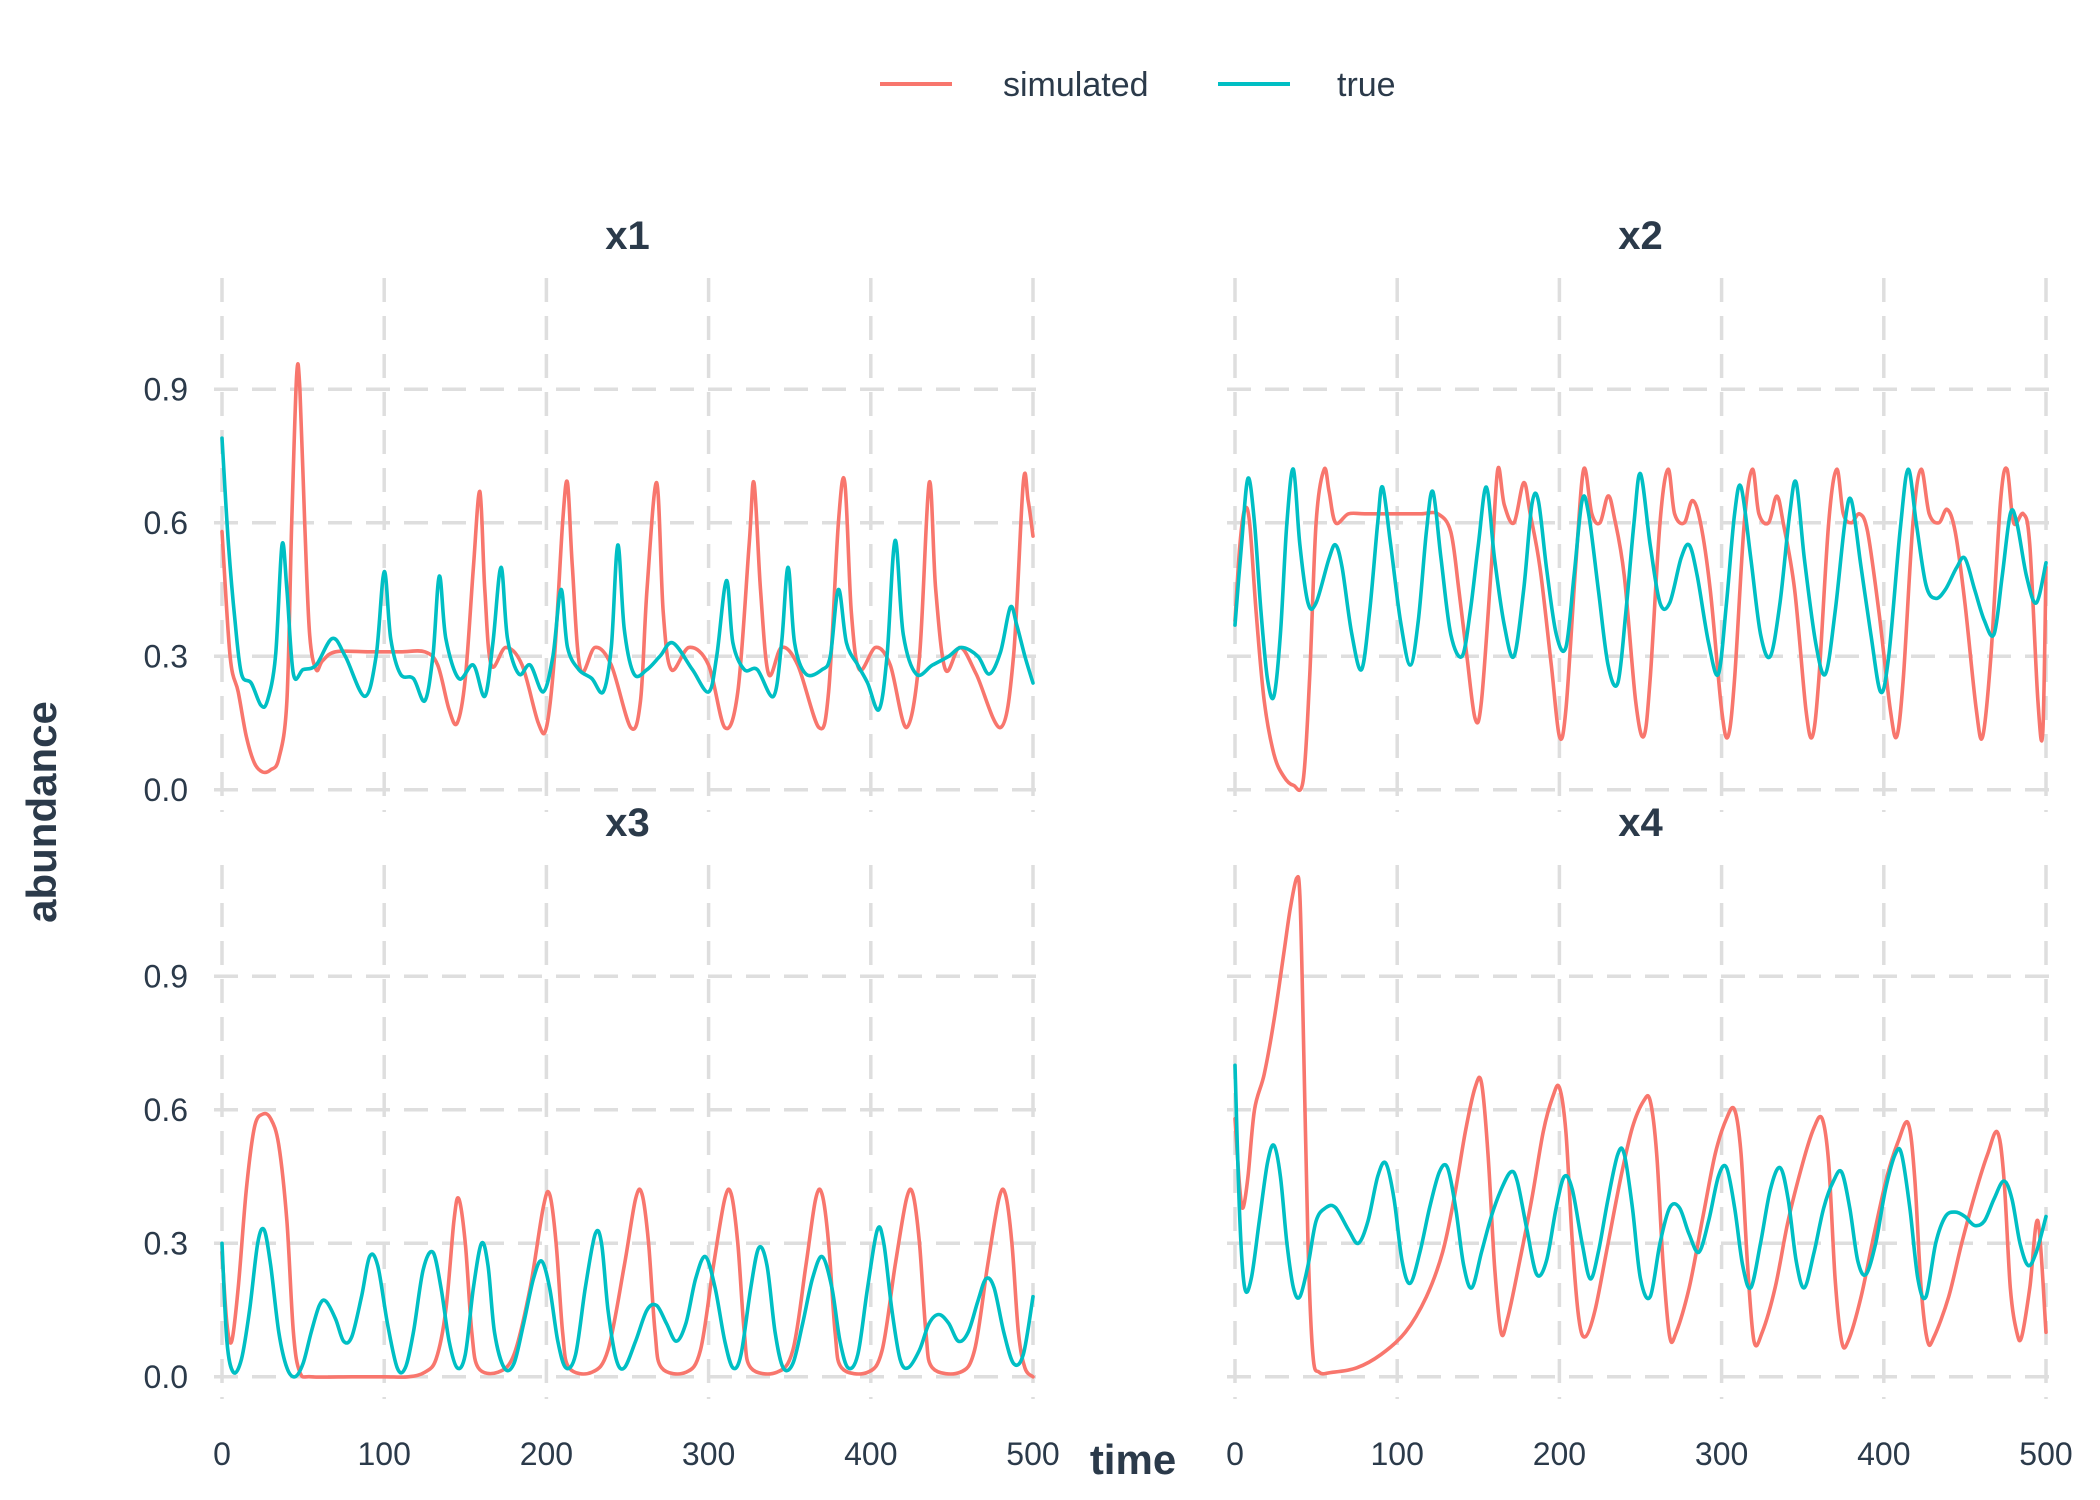 The height and width of the screenshot is (1500, 2100). Describe the element at coordinates (1076, 85) in the screenshot. I see `legend-label-simulated: simulated` at that location.